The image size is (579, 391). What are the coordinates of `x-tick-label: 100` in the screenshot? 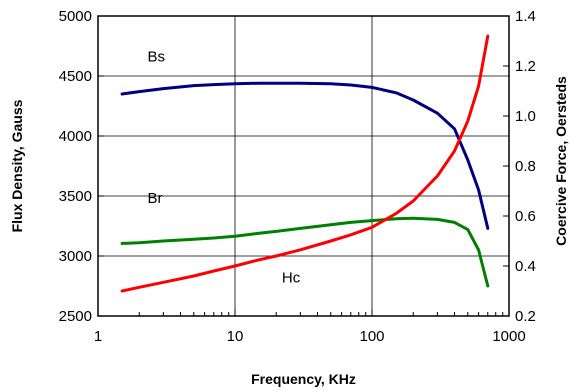 It's located at (371, 336).